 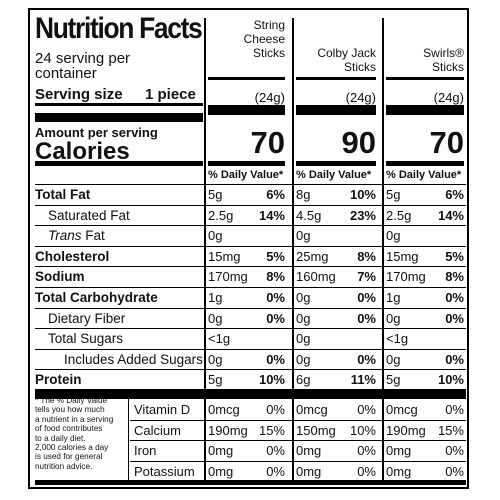 What do you see at coordinates (363, 380) in the screenshot?
I see `nutrient-daily-value: 11%` at bounding box center [363, 380].